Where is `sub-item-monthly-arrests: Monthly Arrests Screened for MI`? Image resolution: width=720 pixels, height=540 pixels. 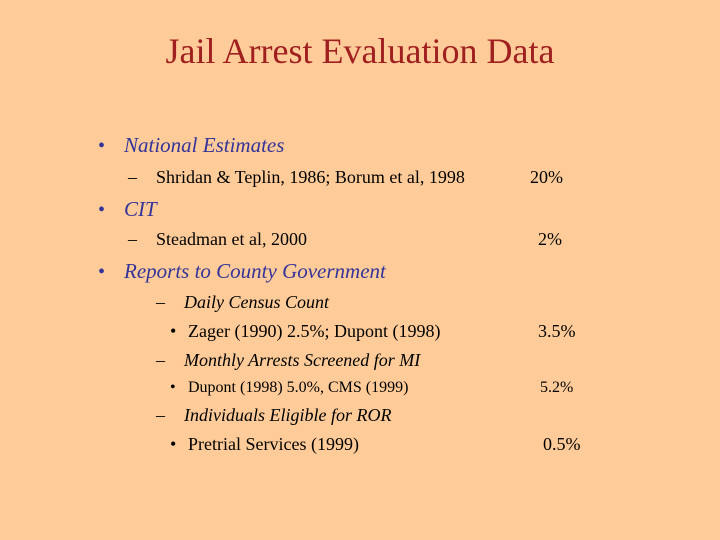 sub-item-monthly-arrests: Monthly Arrests Screened for MI is located at coordinates (302, 360).